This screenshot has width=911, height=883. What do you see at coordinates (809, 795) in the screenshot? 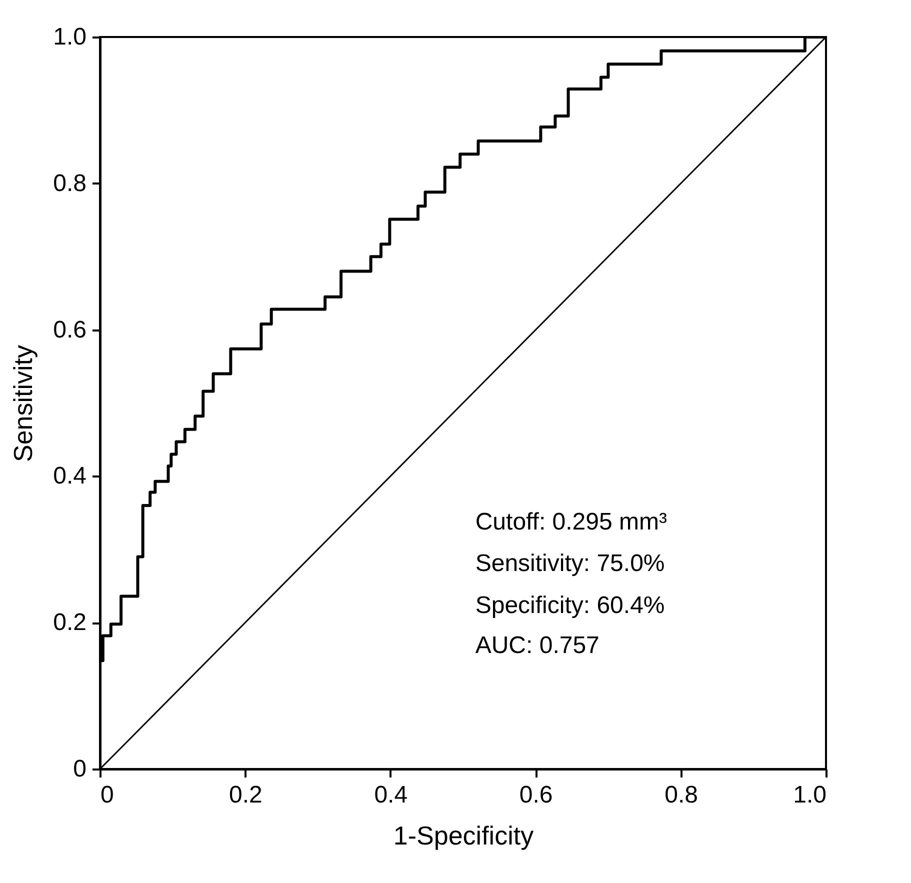
I see `x-tick-label: 1.0` at bounding box center [809, 795].